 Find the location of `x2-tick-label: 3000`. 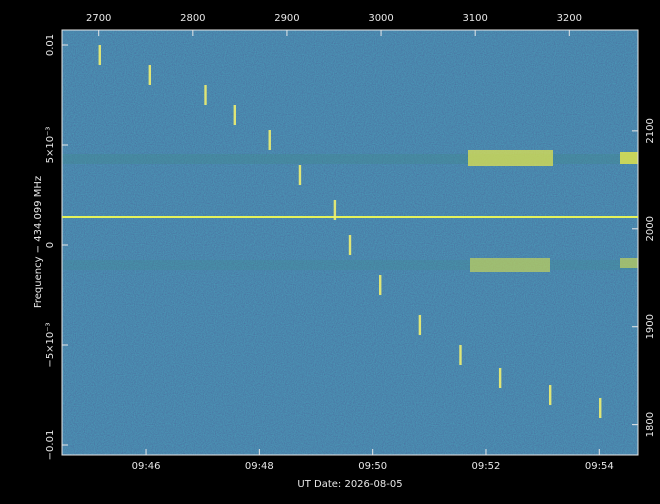

x2-tick-label: 3000 is located at coordinates (380, 18).